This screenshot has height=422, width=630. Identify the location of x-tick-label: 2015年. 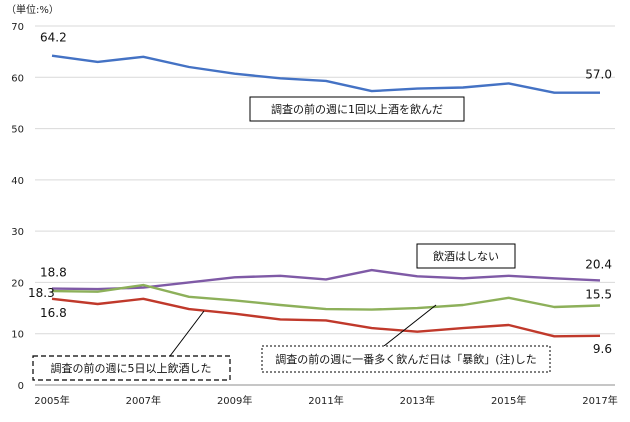
(508, 400).